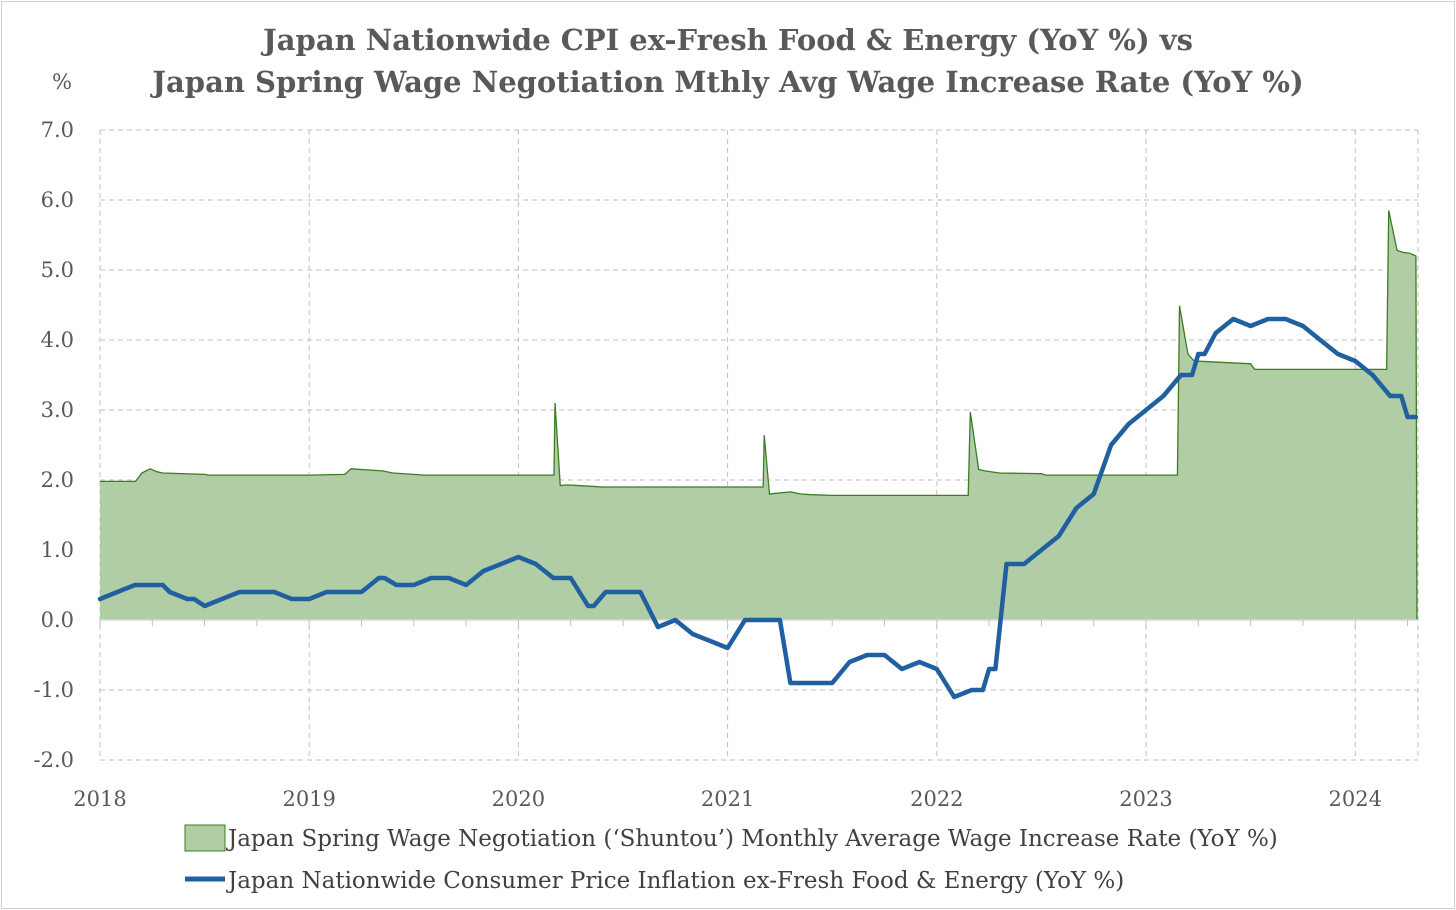  I want to click on x-tick-label: 2022, so click(936, 799).